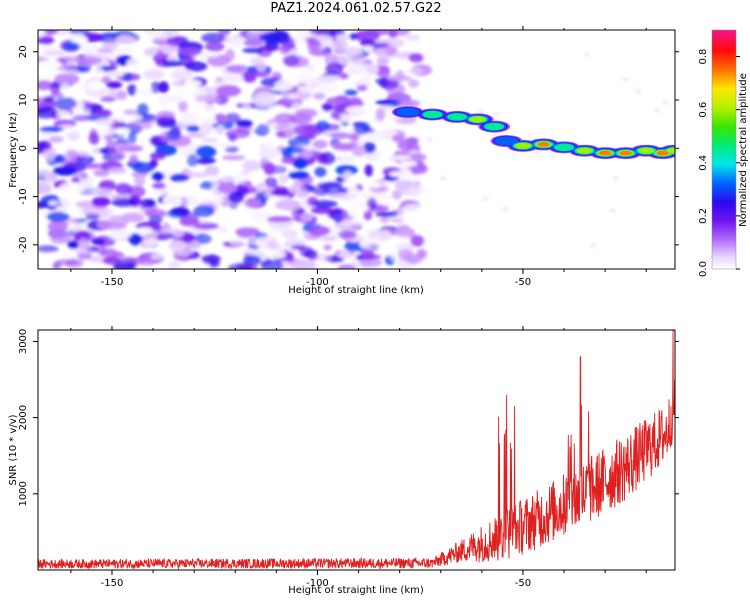 This screenshot has height=604, width=750. Describe the element at coordinates (13, 449) in the screenshot. I see `snr-y-axis-label: SNR (10 * v/v)` at that location.